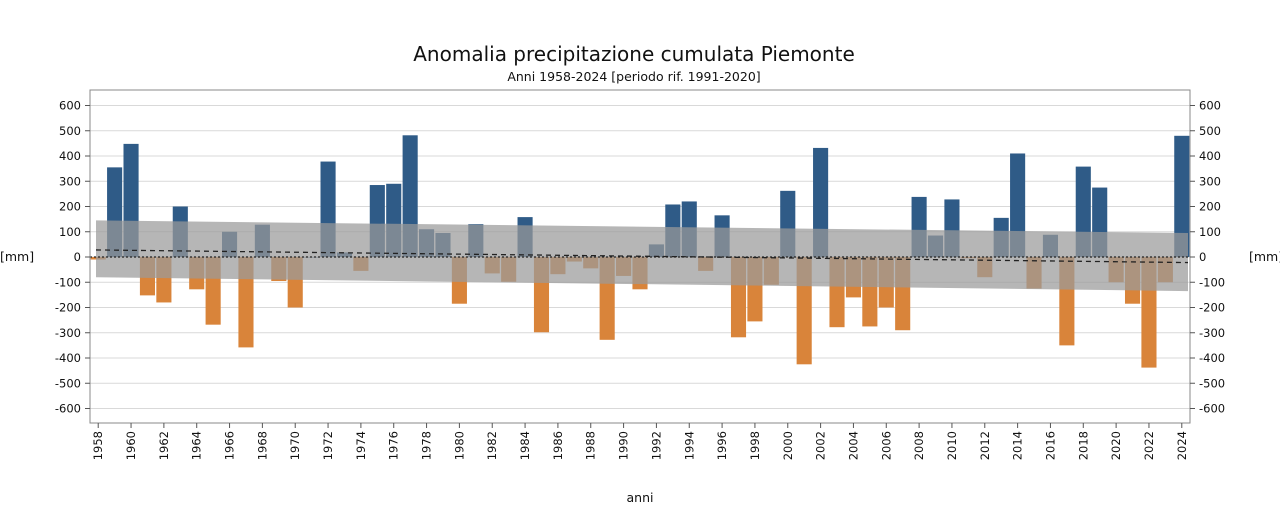  I want to click on x-tick-label: 2016, so click(1050, 445).